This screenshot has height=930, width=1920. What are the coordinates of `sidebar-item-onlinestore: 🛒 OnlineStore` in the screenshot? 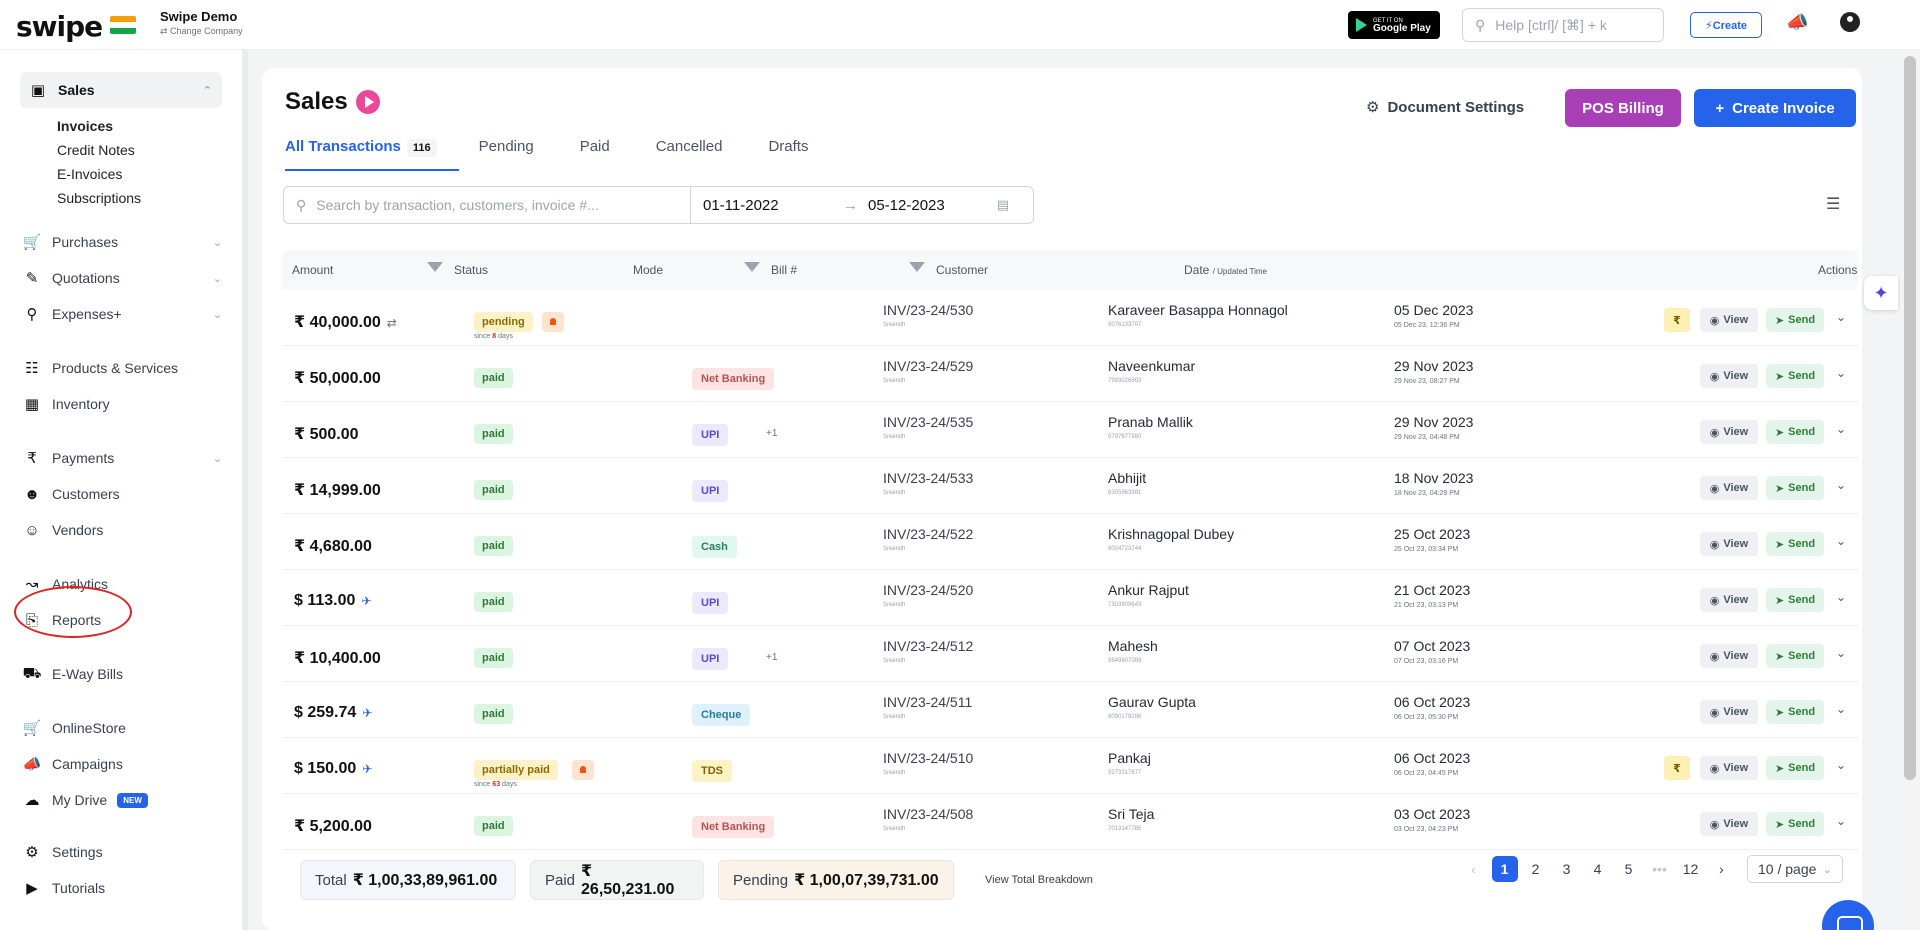 It's located at (122, 728).